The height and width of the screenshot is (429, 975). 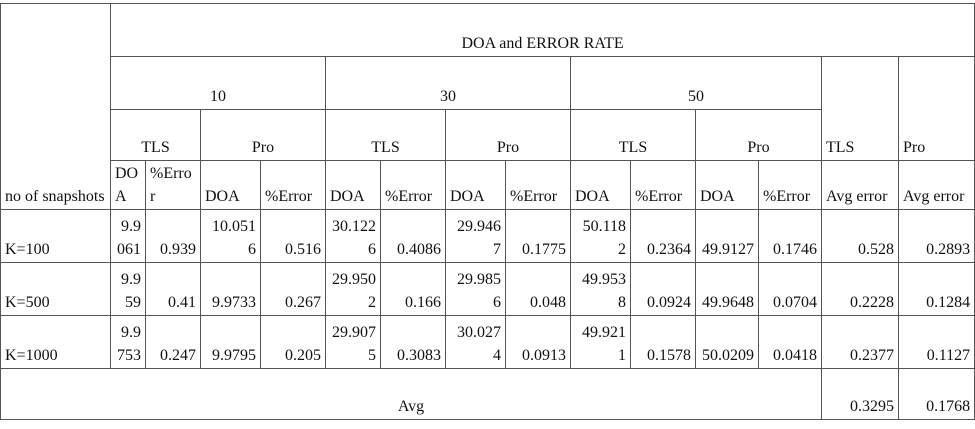 What do you see at coordinates (727, 289) in the screenshot?
I see `data-cell: 49.9648` at bounding box center [727, 289].